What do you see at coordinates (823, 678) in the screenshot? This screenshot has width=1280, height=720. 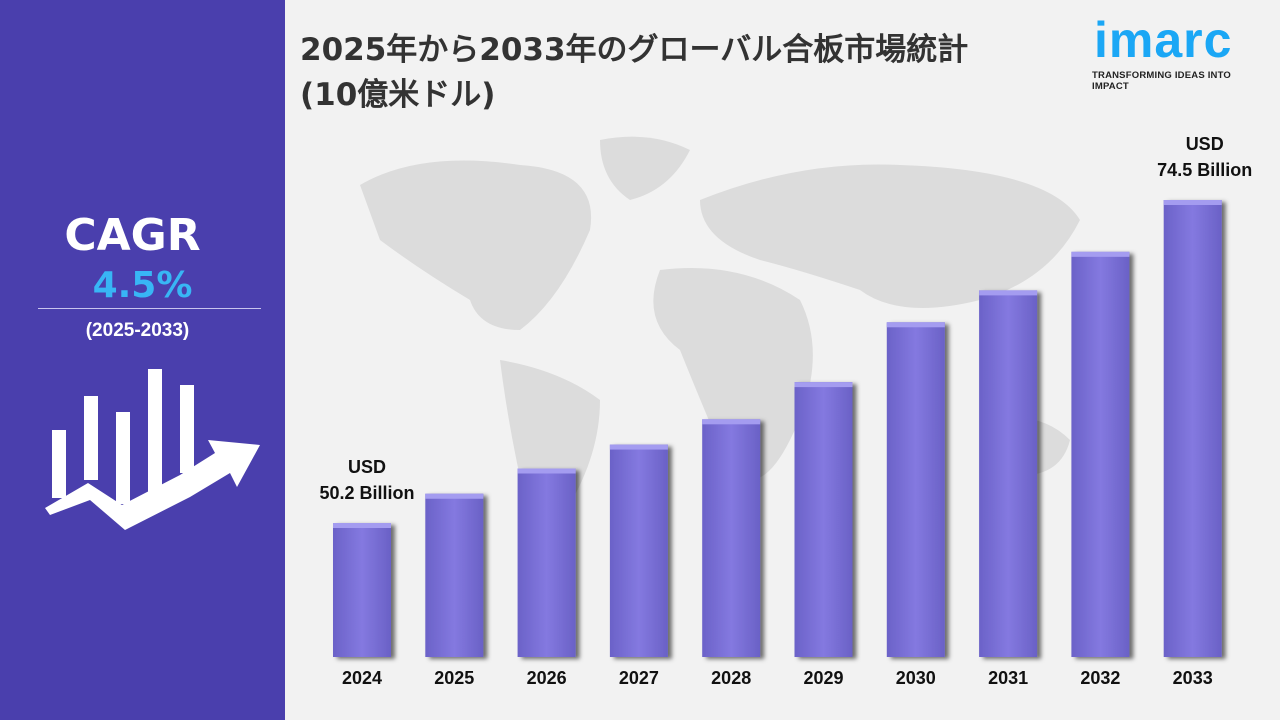 I see `x-tick-label: 2029` at bounding box center [823, 678].